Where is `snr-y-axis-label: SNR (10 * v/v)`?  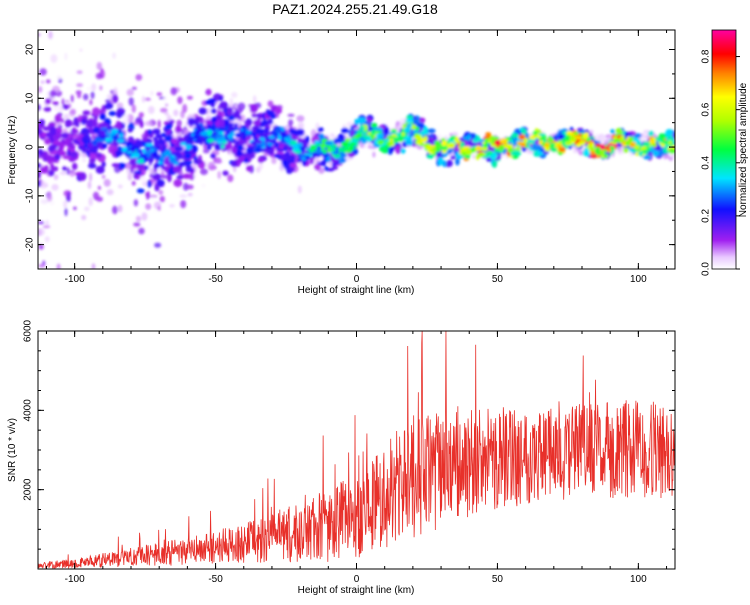 snr-y-axis-label: SNR (10 * v/v) is located at coordinates (12, 450).